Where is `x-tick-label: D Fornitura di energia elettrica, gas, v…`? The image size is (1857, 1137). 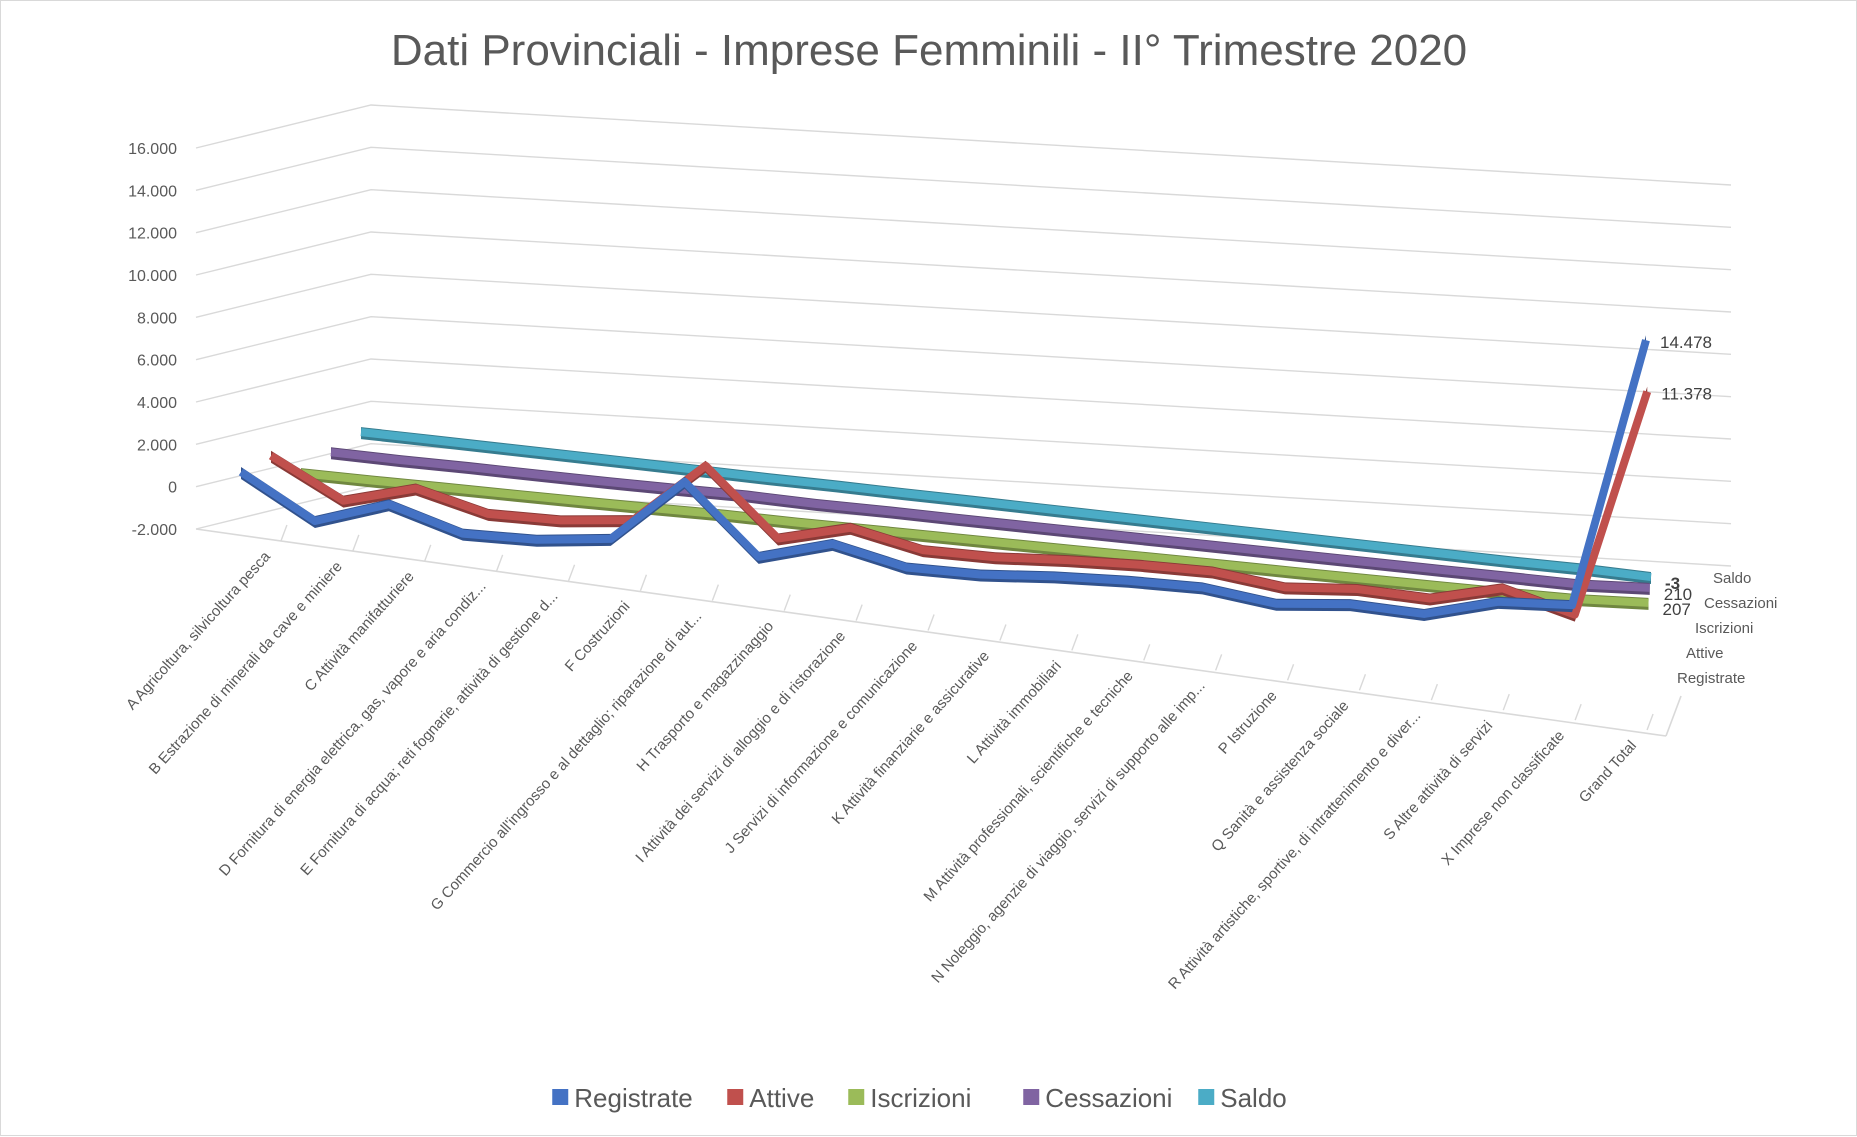
x-tick-label: D Fornitura di energia elettrica, gas, v… is located at coordinates (353, 728).